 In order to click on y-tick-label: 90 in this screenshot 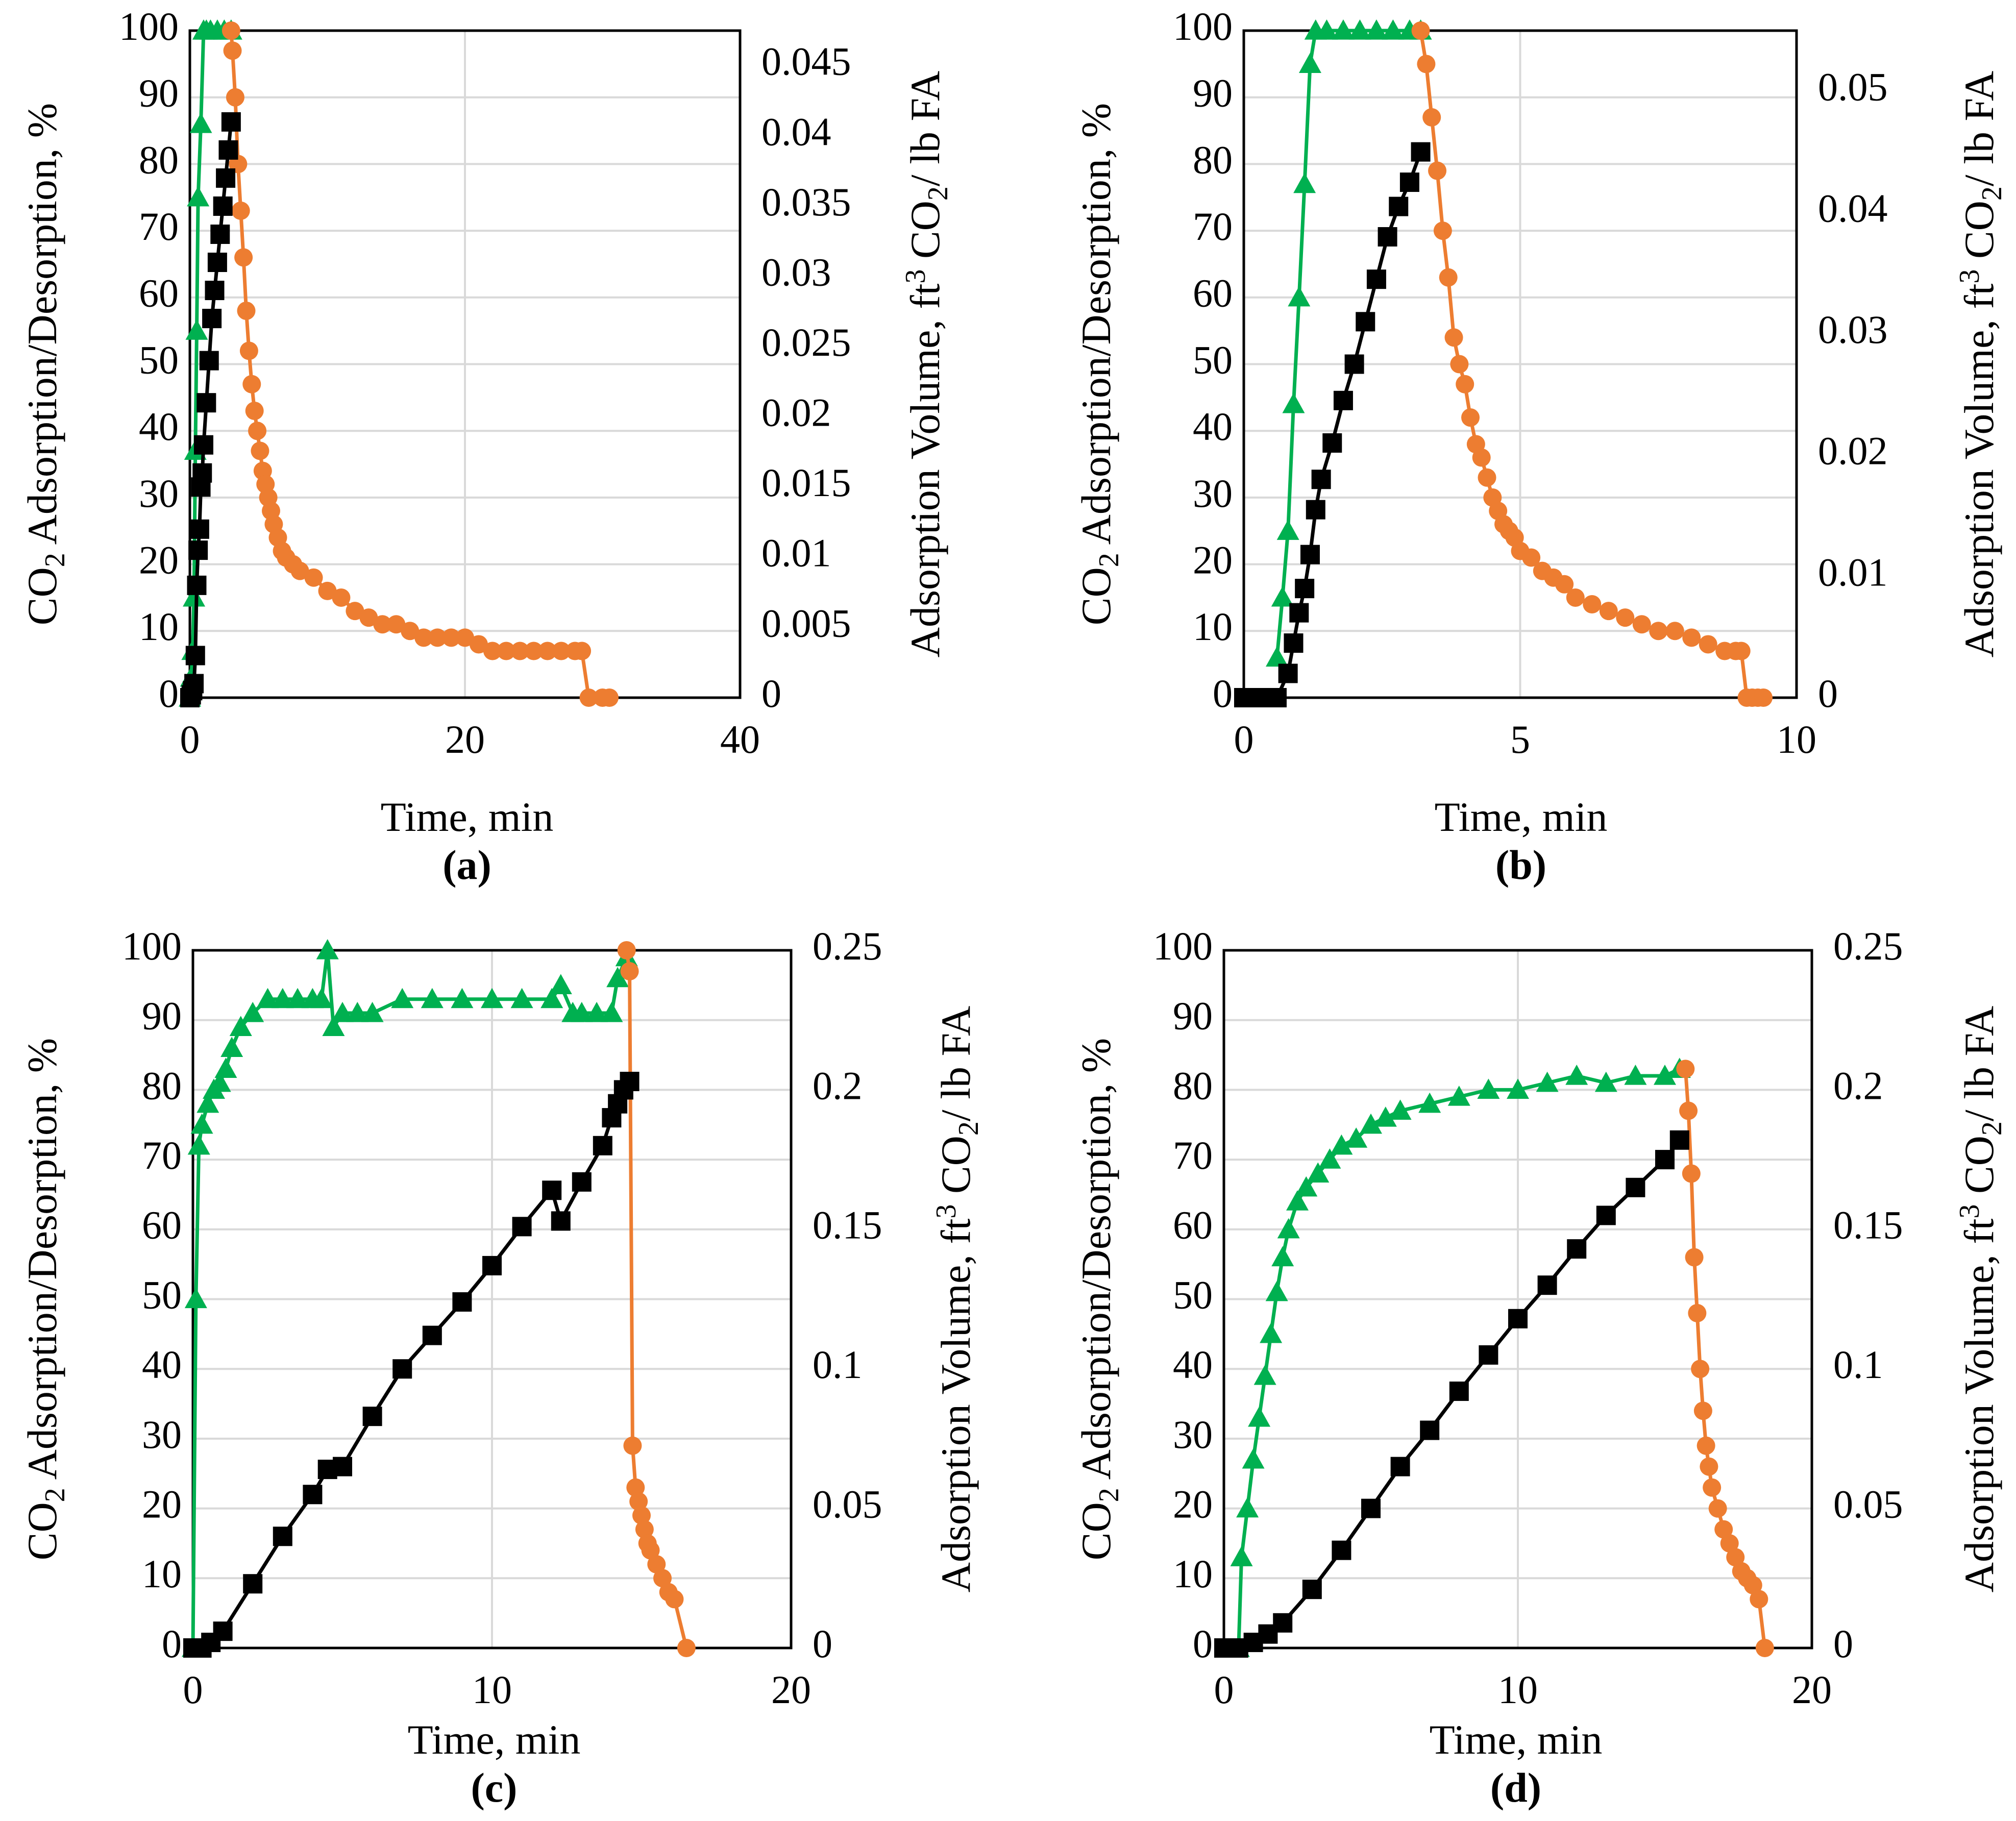, I will do `click(159, 93)`.